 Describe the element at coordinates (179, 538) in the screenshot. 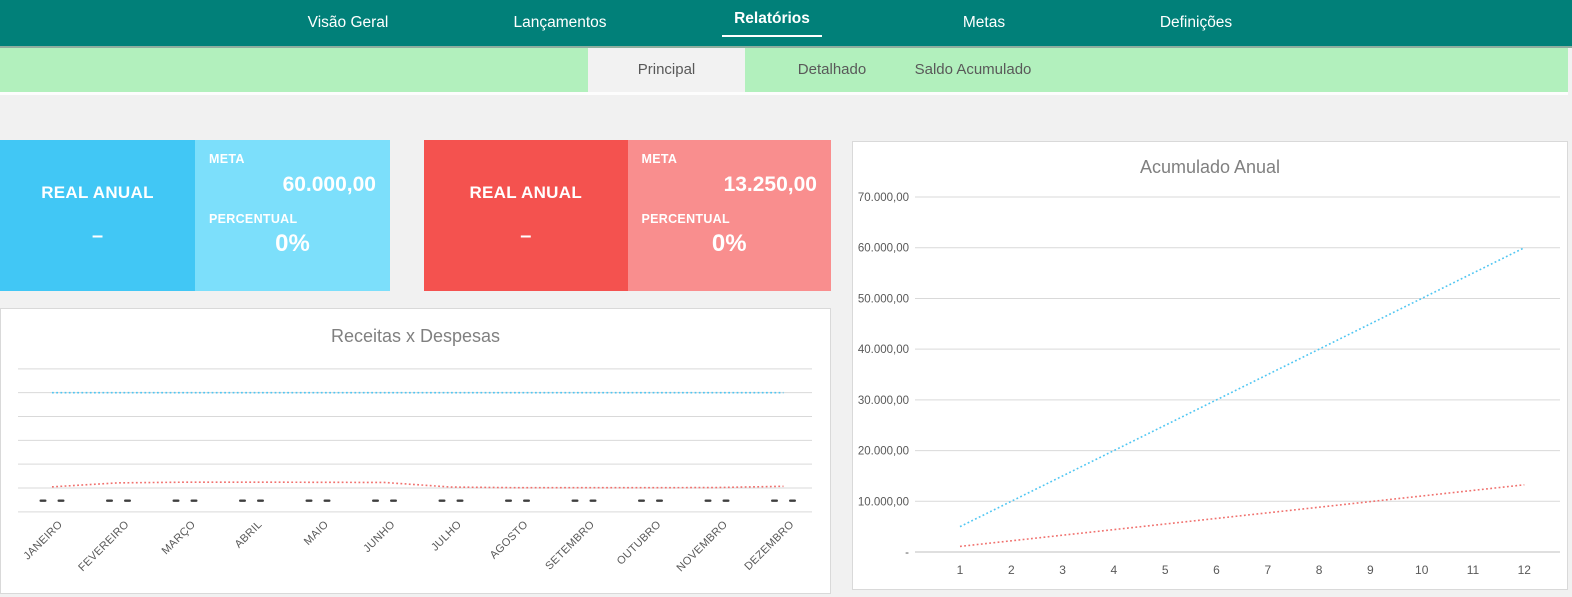

I see `svg-text: MARÇO` at that location.